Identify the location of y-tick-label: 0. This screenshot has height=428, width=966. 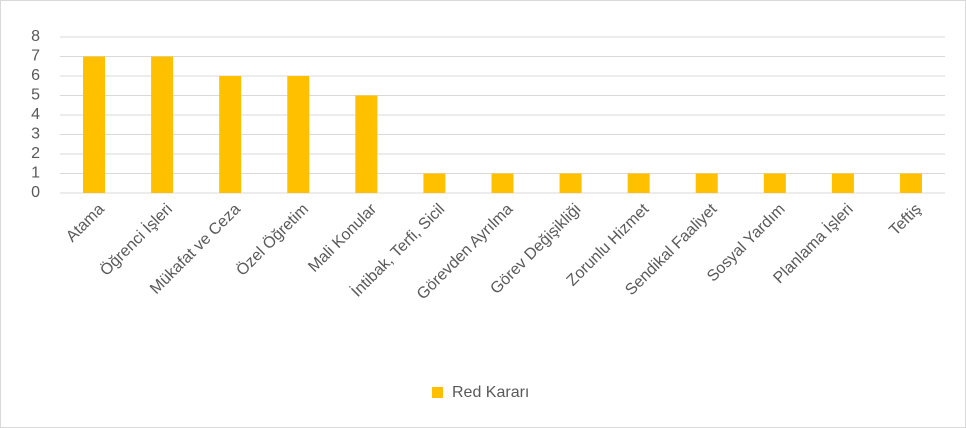
(35, 192).